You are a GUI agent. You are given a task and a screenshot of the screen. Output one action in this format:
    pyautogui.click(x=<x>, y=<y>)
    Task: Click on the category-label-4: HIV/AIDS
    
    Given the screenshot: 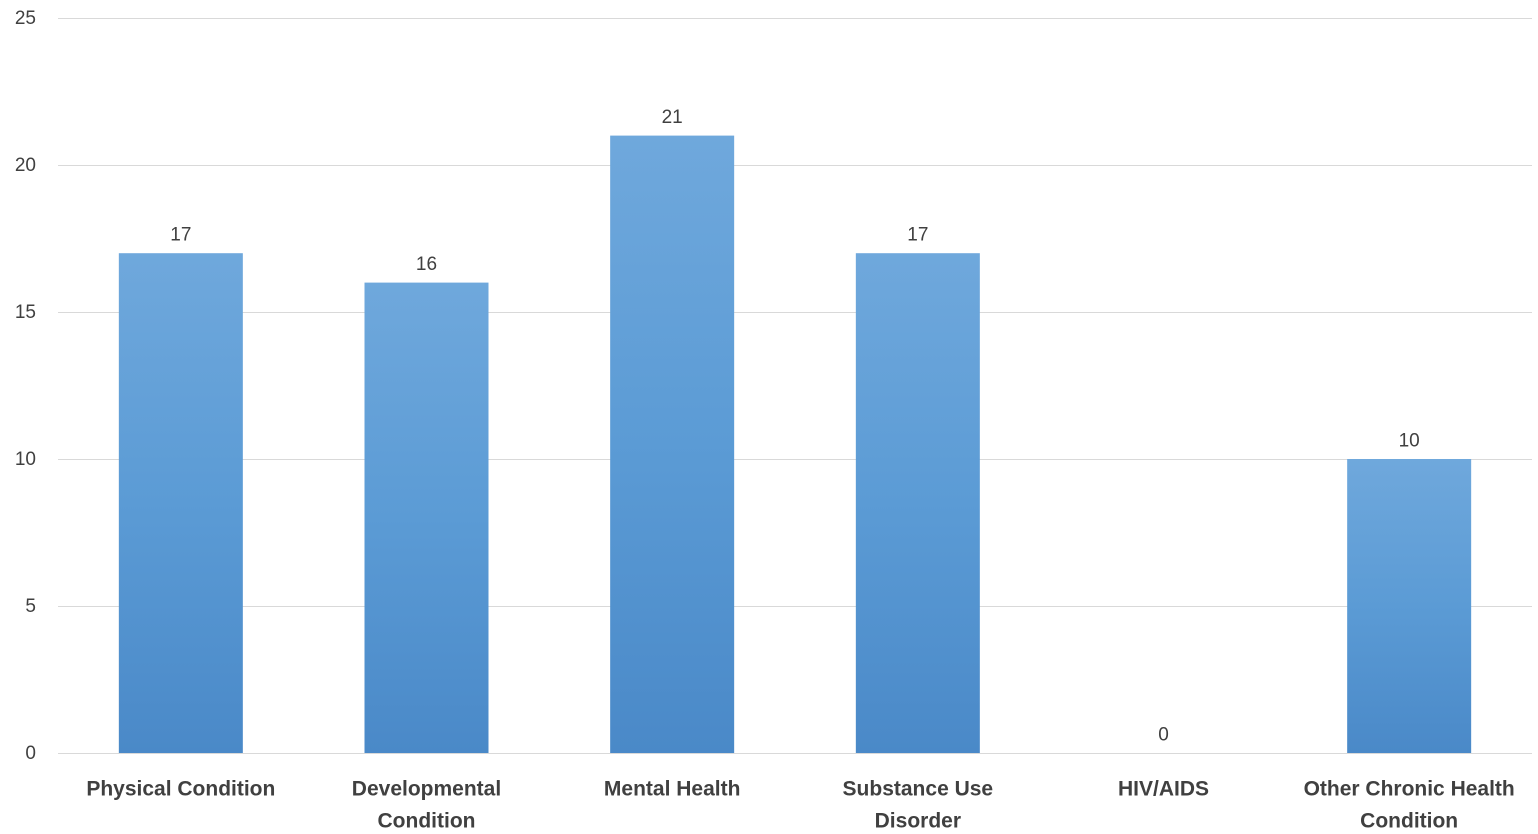 What is the action you would take?
    pyautogui.click(x=1163, y=789)
    